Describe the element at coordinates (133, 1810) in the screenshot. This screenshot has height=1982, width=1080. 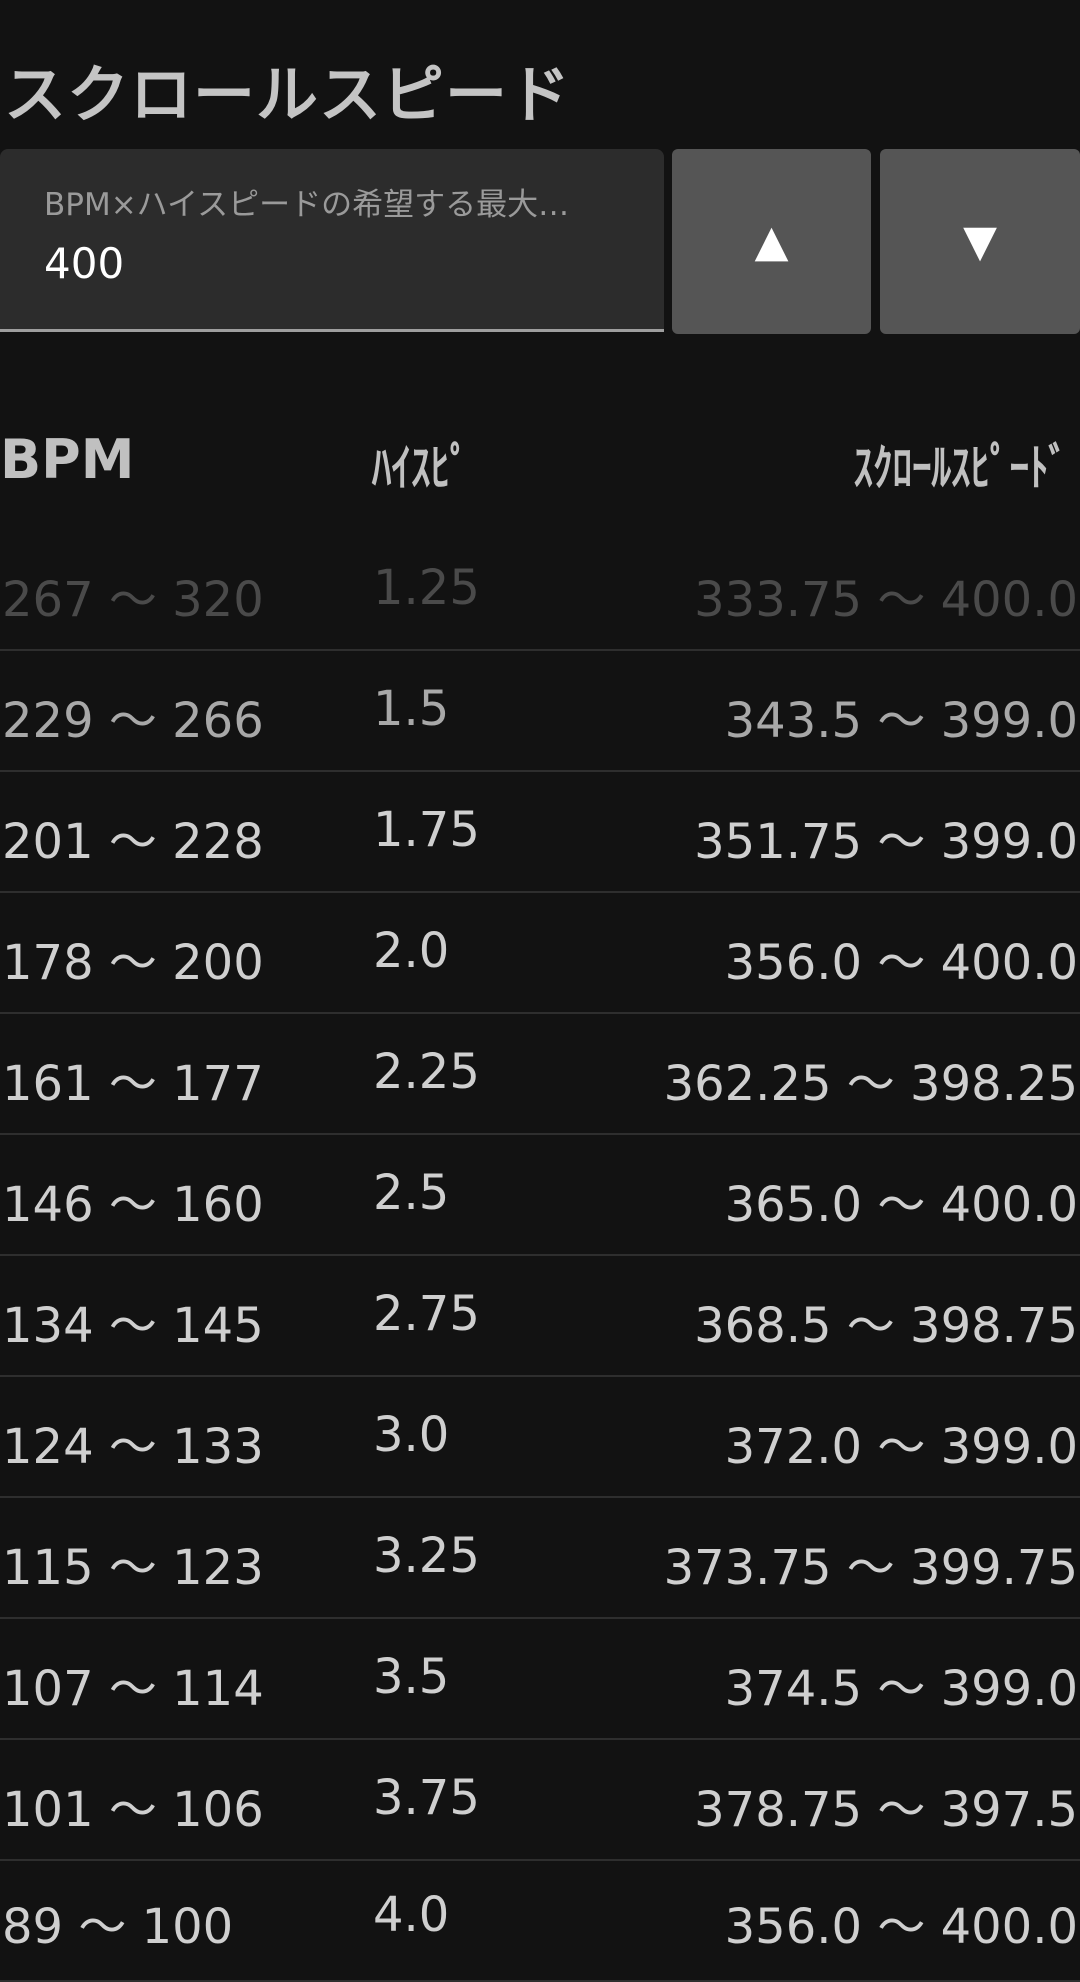
I see `cell-bpm: 101 〜 106` at that location.